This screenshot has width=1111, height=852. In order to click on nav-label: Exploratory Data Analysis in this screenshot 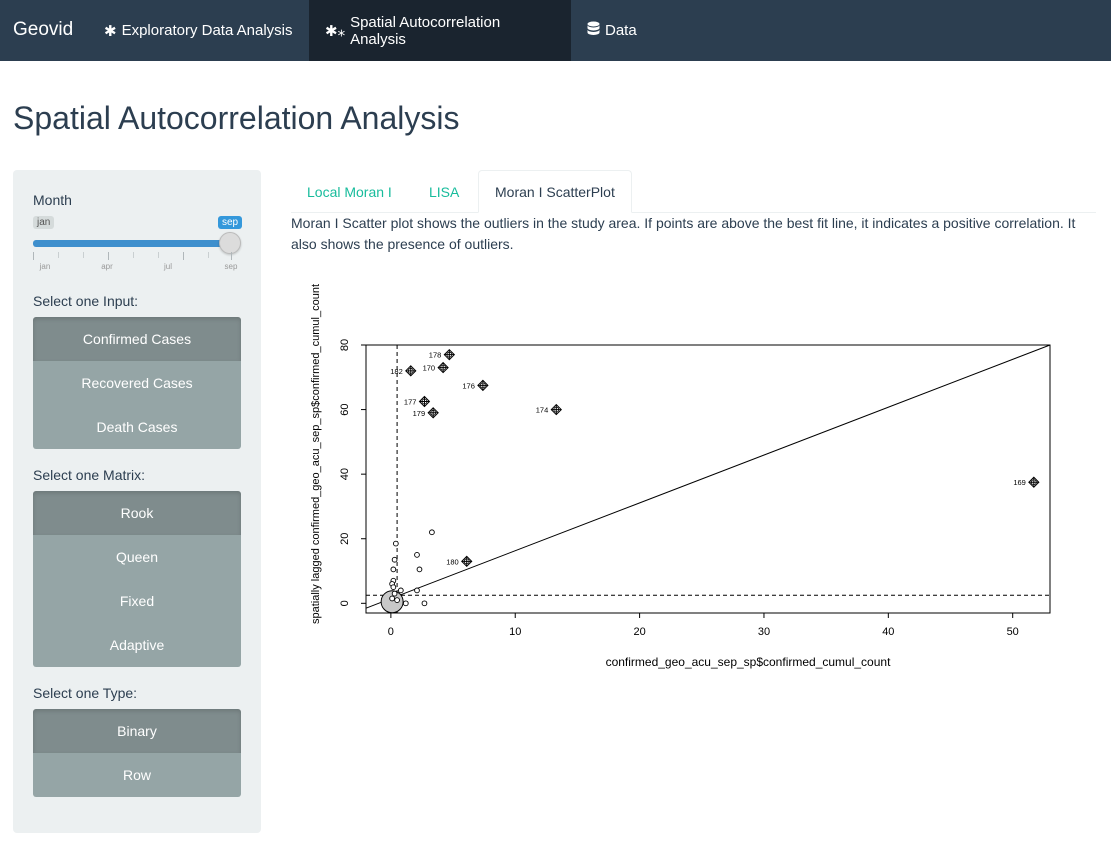, I will do `click(207, 30)`.